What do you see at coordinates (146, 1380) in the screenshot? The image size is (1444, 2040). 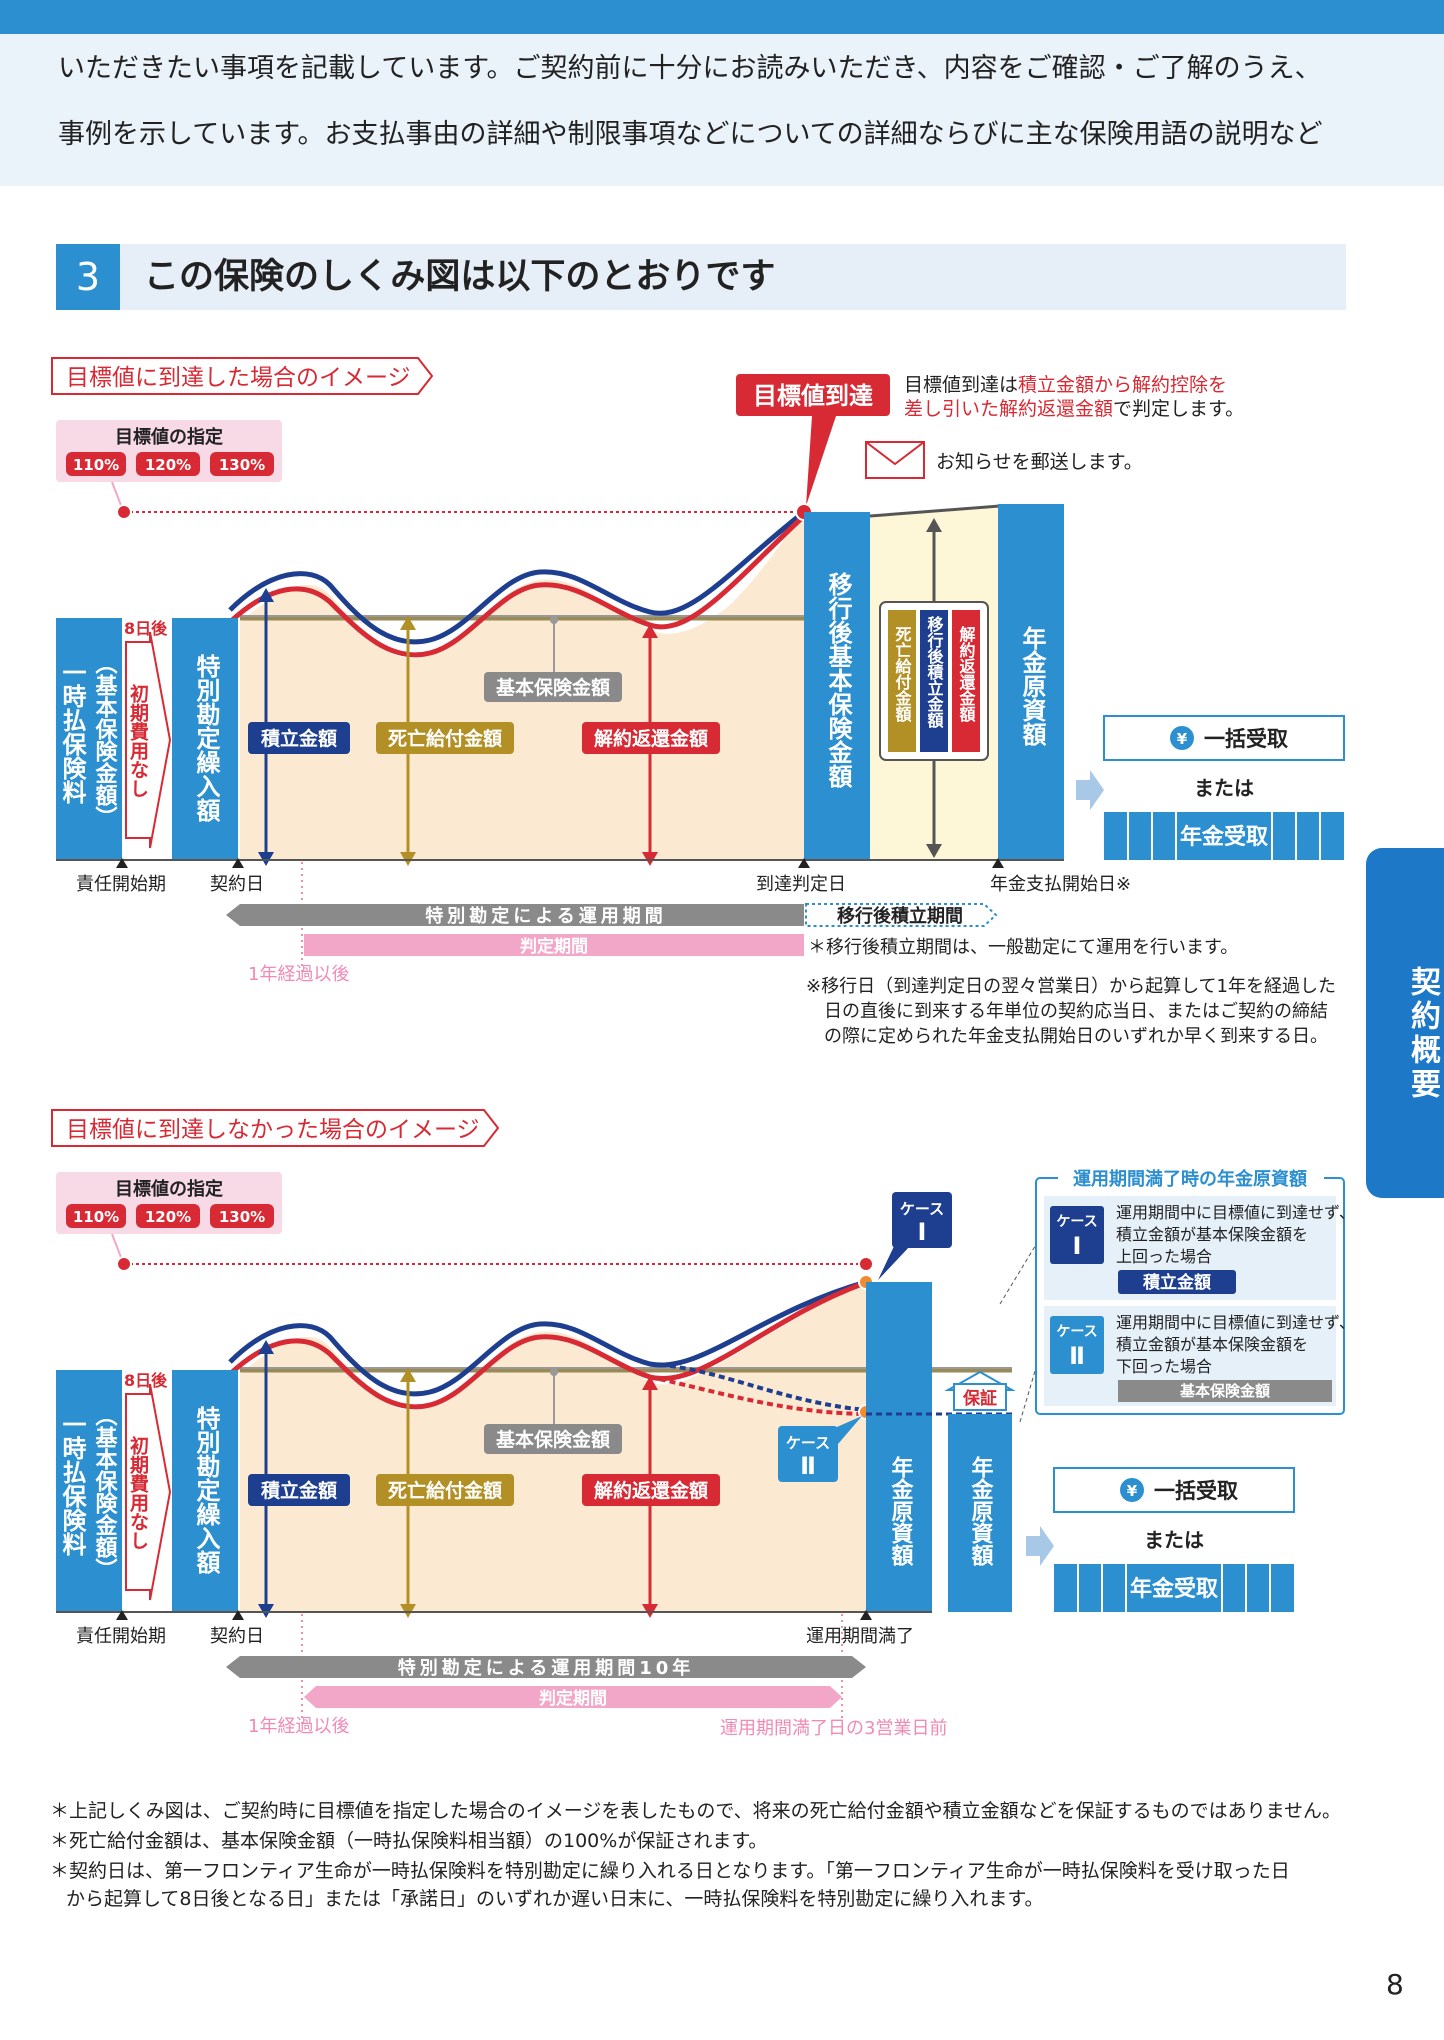 I see `svg-text: 8日後` at bounding box center [146, 1380].